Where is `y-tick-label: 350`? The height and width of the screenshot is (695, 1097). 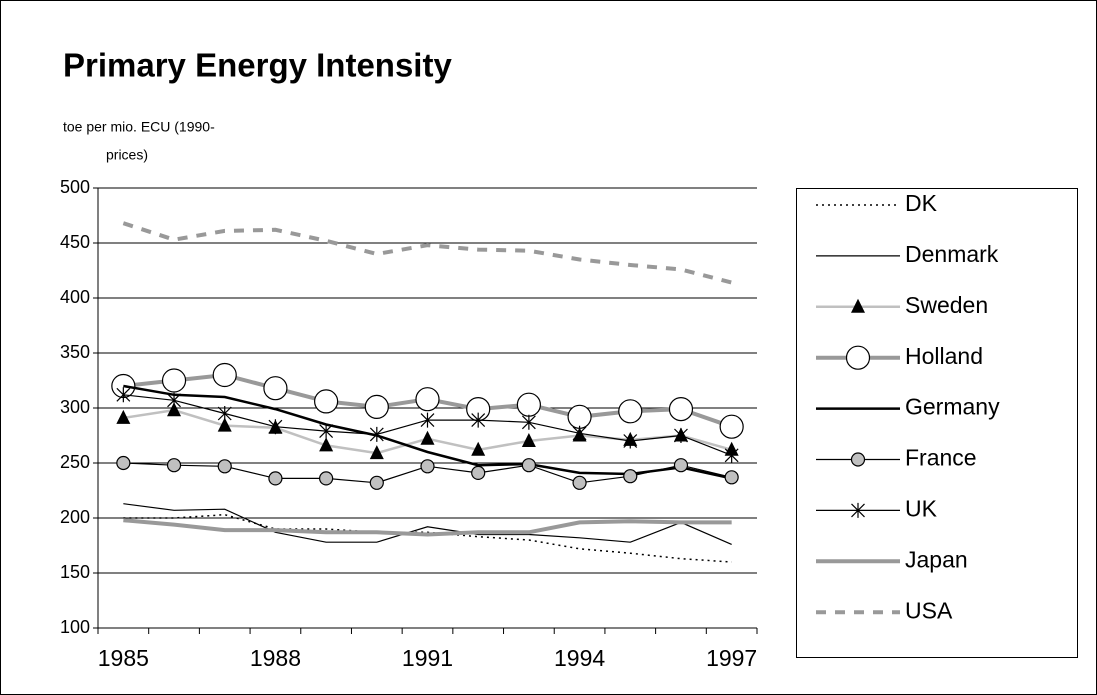
y-tick-label: 350 is located at coordinates (75, 352).